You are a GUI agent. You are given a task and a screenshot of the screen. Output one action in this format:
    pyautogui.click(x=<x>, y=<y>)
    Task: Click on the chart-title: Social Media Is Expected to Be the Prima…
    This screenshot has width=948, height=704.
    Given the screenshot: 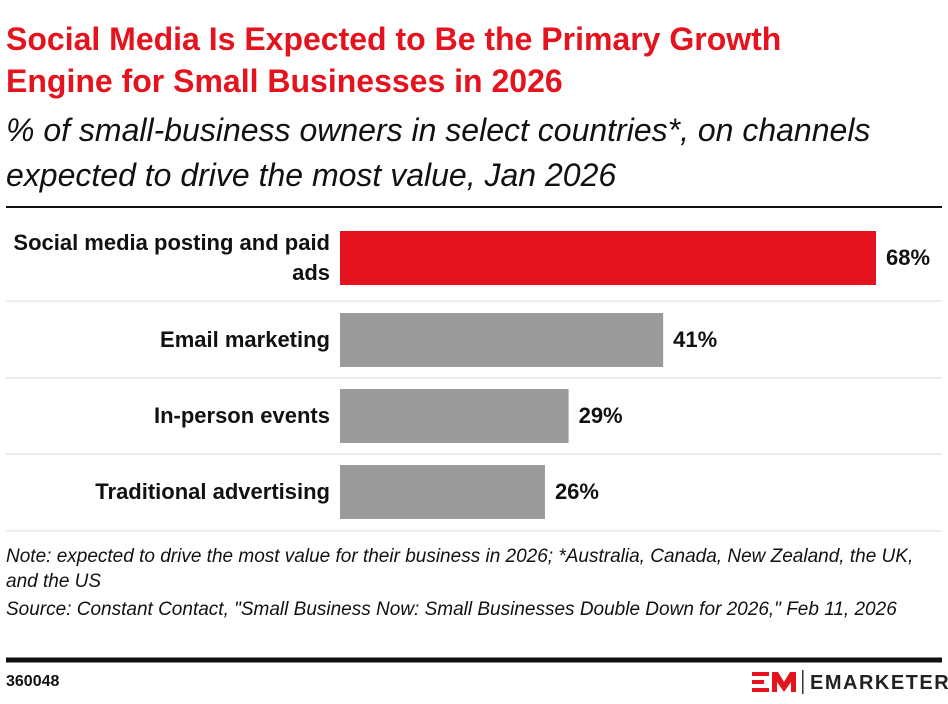 What is the action you would take?
    pyautogui.click(x=394, y=60)
    